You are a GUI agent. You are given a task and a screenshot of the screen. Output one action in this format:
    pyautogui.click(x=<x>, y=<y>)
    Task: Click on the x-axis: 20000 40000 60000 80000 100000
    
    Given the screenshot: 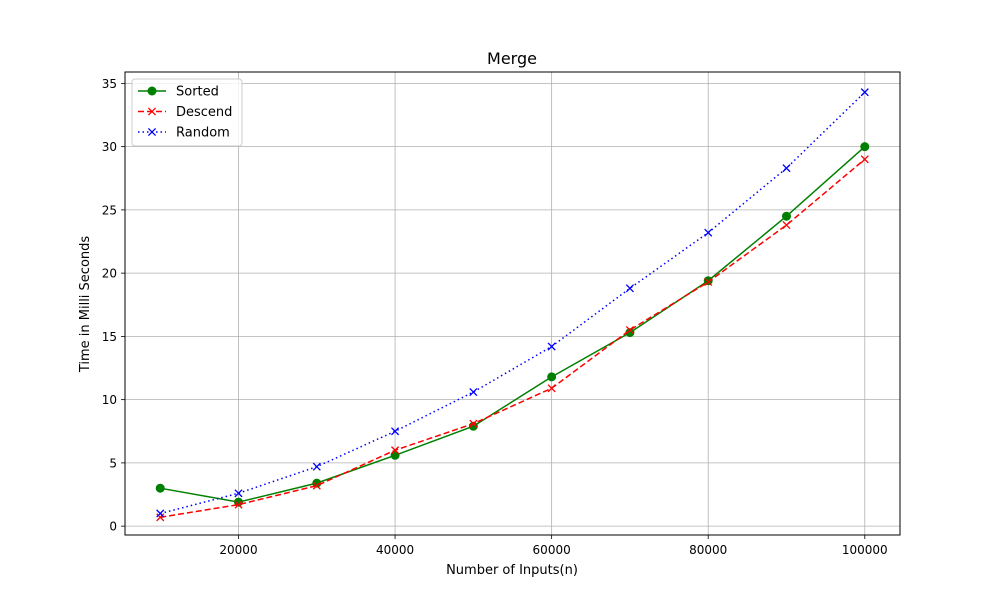 What is the action you would take?
    pyautogui.click(x=553, y=546)
    